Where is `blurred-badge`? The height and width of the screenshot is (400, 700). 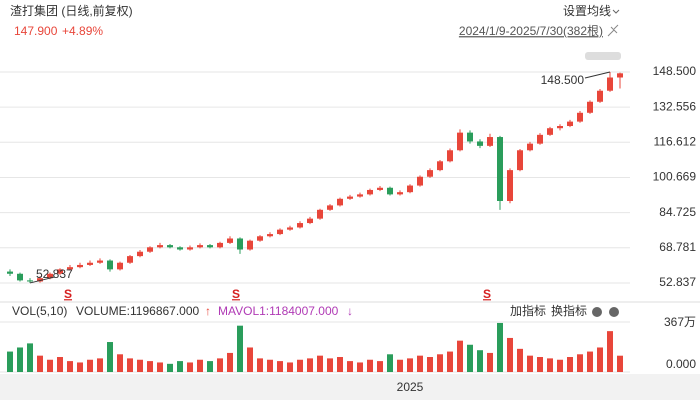
blurred-badge is located at coordinates (603, 56).